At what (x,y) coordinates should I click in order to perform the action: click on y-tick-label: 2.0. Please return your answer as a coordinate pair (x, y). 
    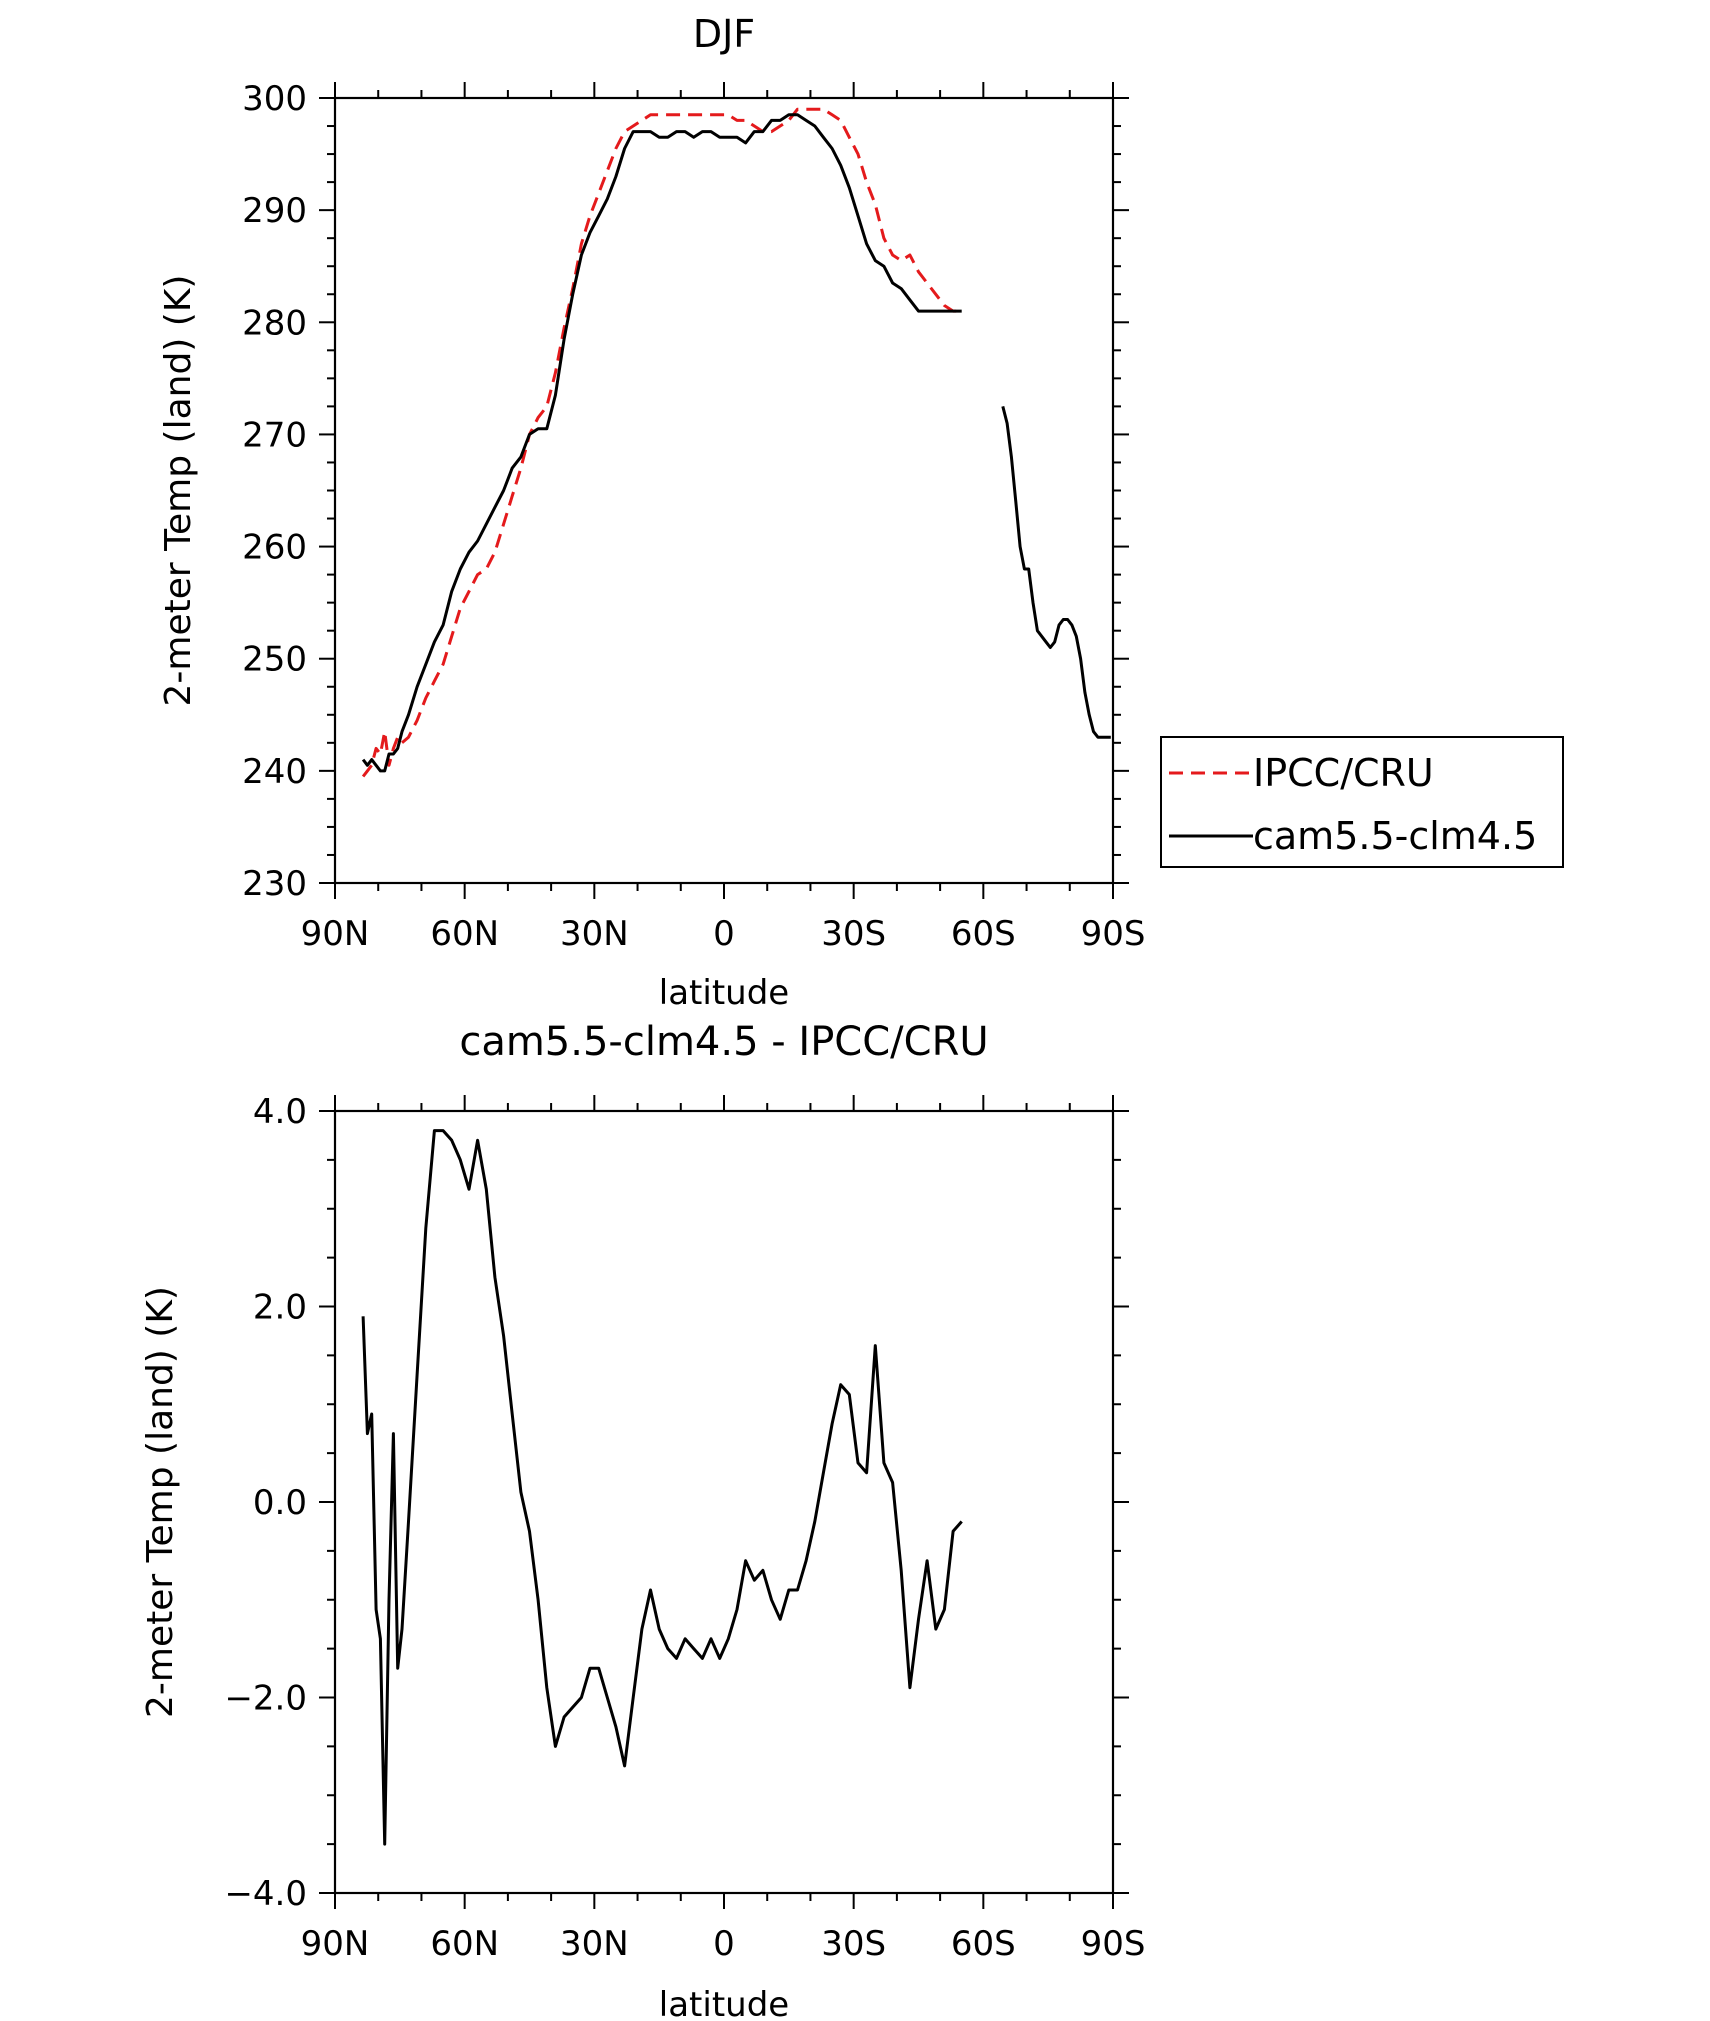
    Looking at the image, I should click on (280, 1308).